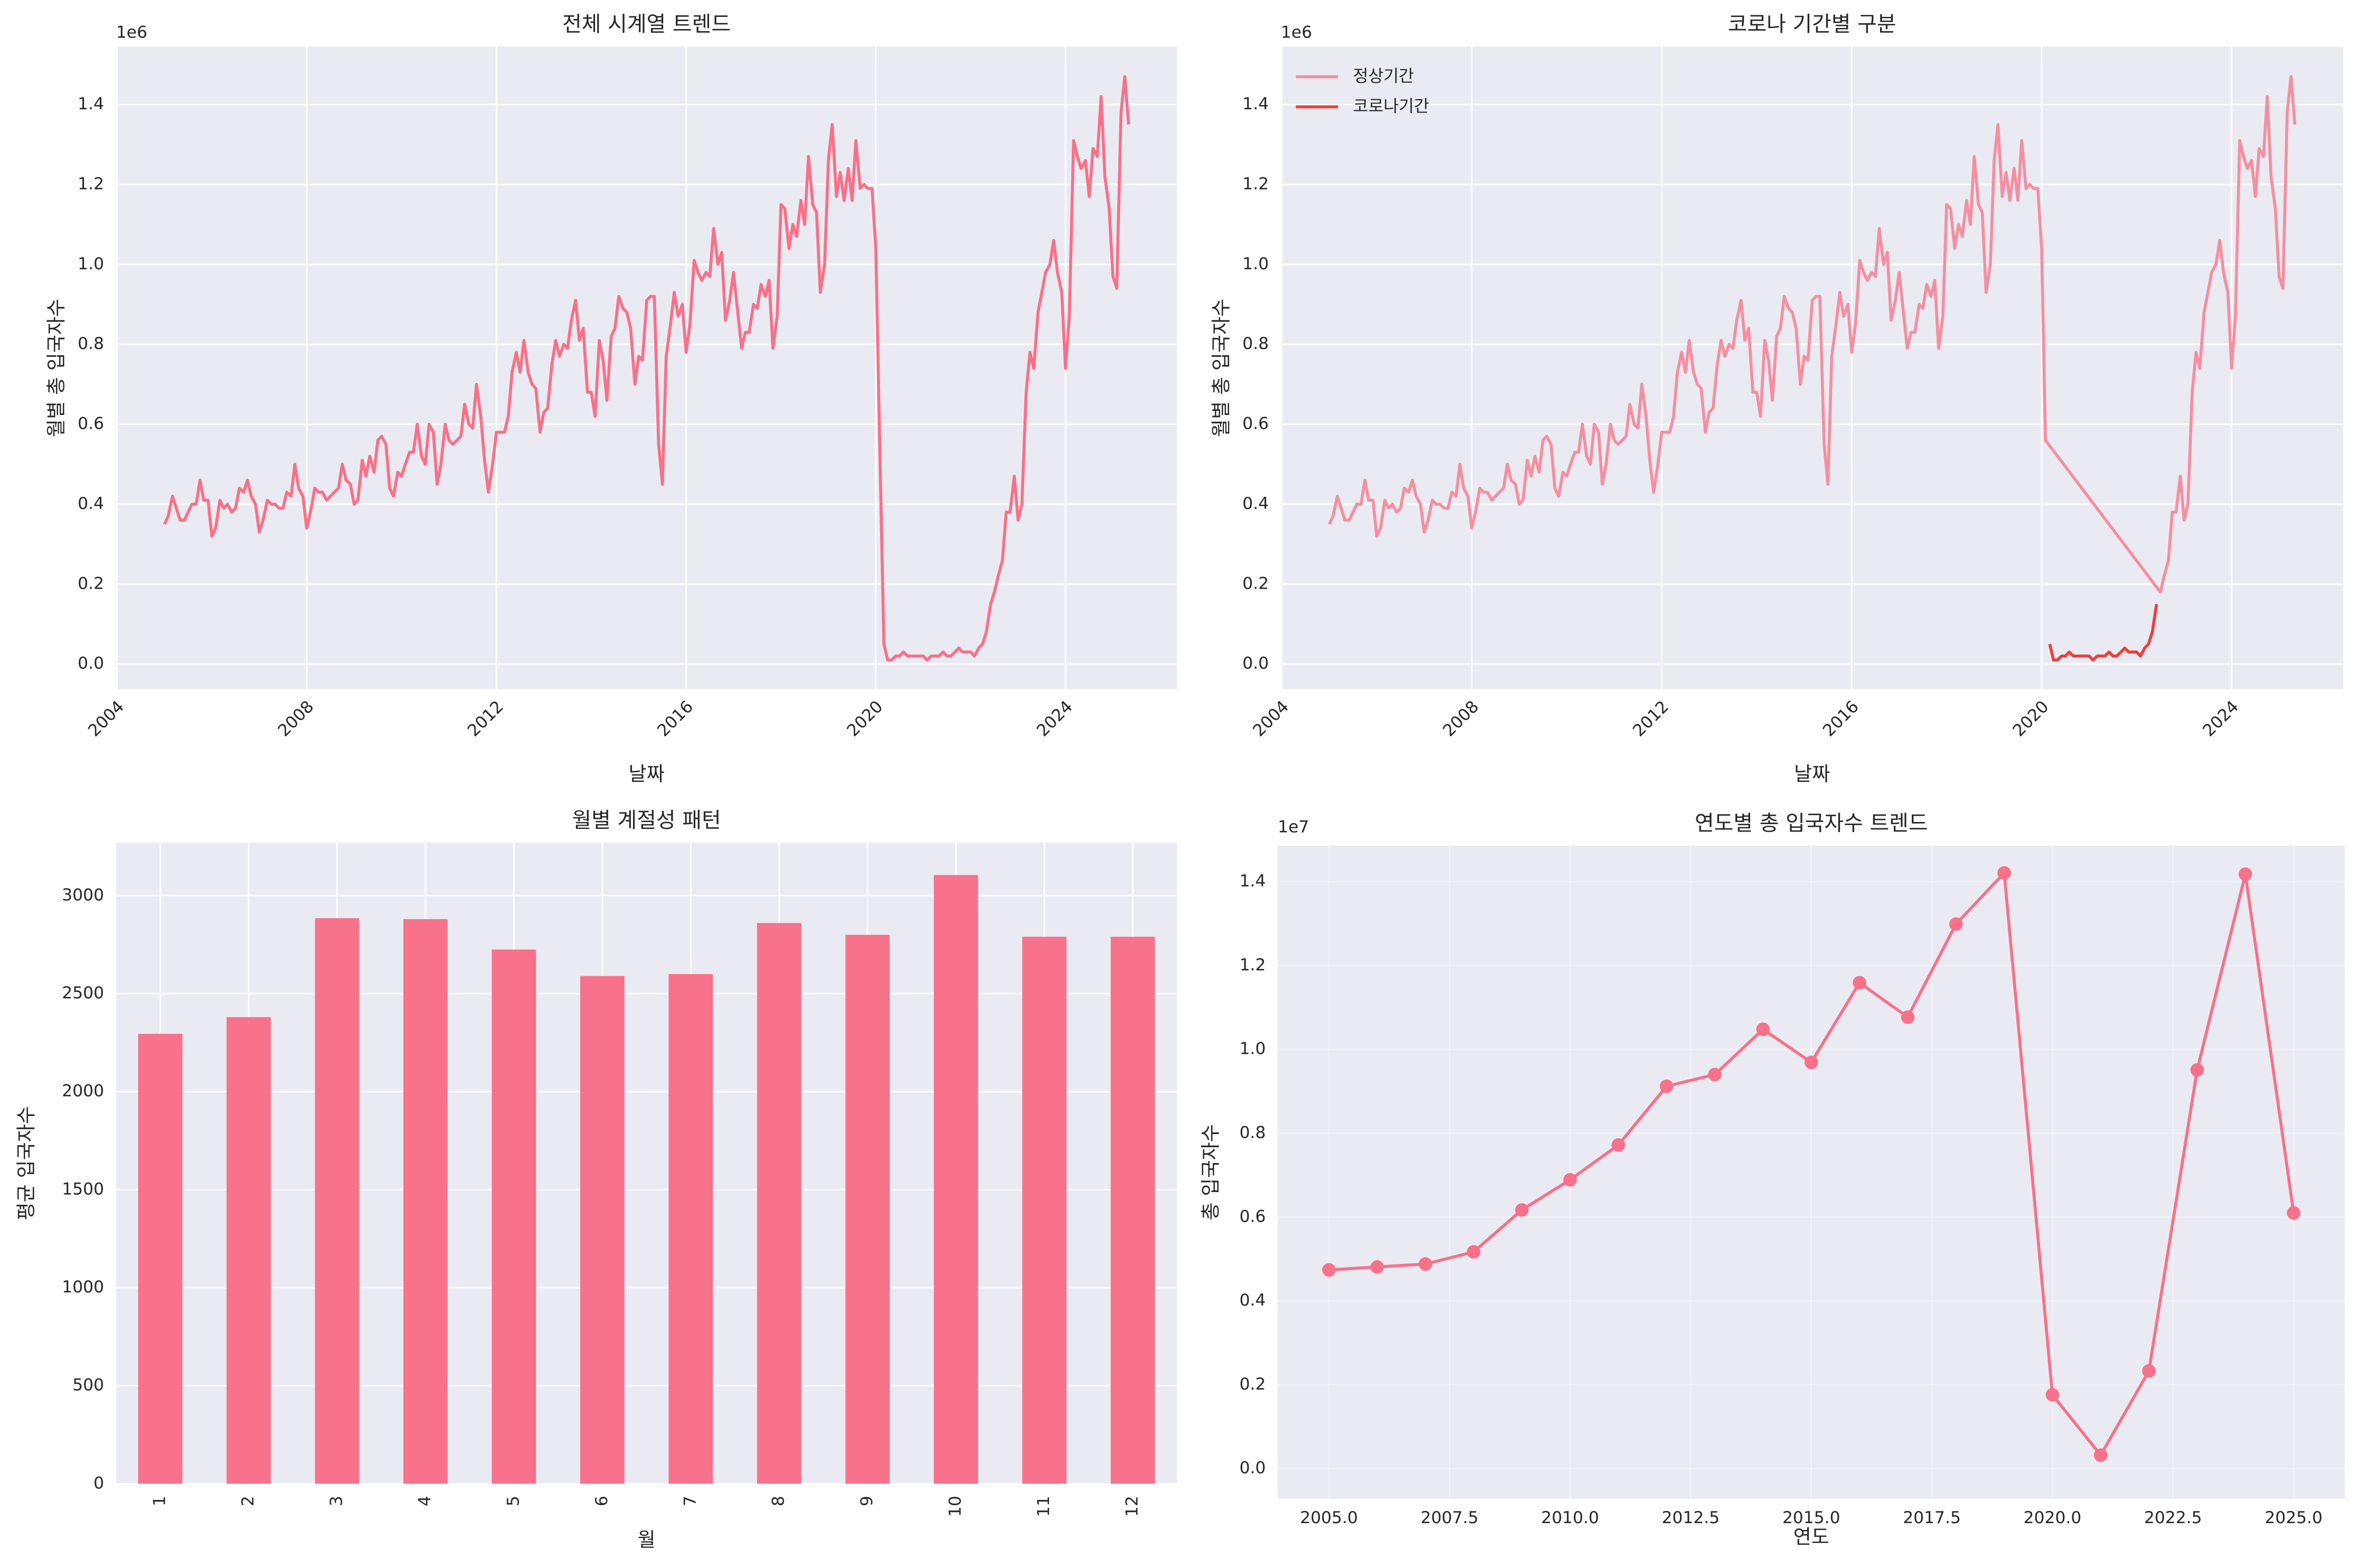  I want to click on legend-label: 정상기간, so click(1383, 76).